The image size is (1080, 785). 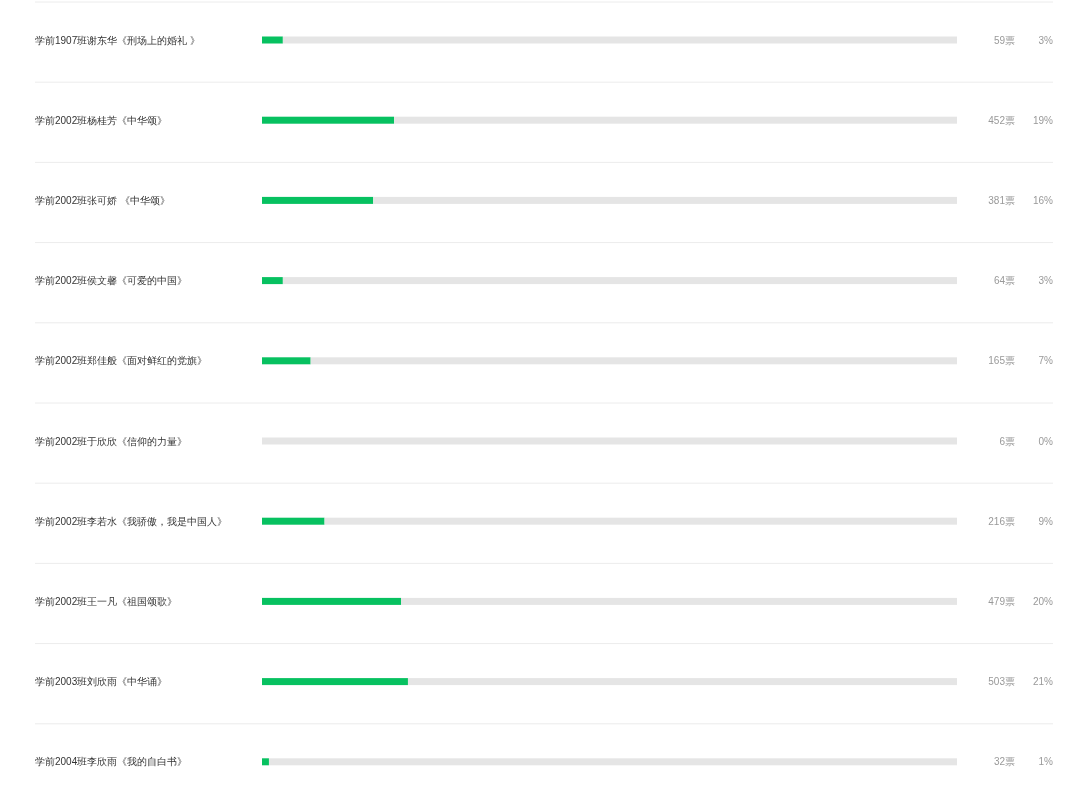 I want to click on annotation: 32票, so click(x=1004, y=762).